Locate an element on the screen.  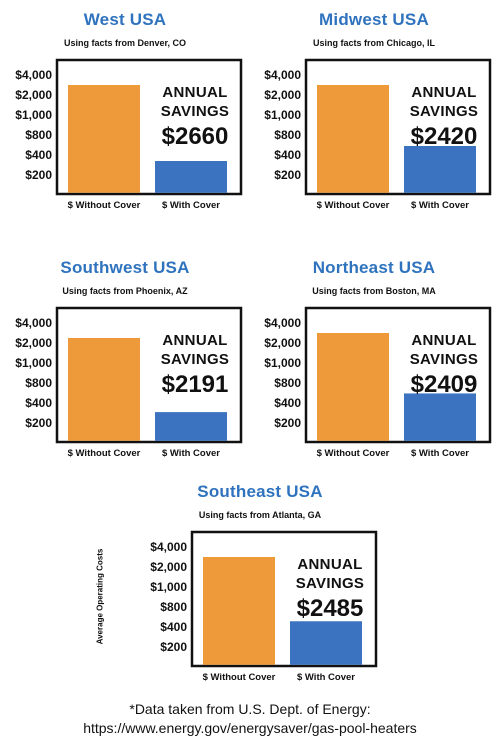
chart-subtitle: Using facts from Denver, CO is located at coordinates (125, 43).